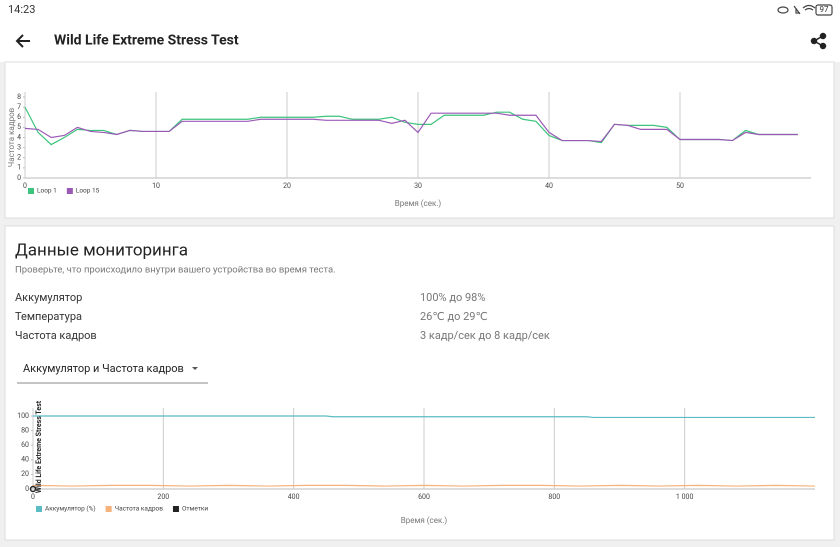  I want to click on x-tick-label: 50, so click(680, 186).